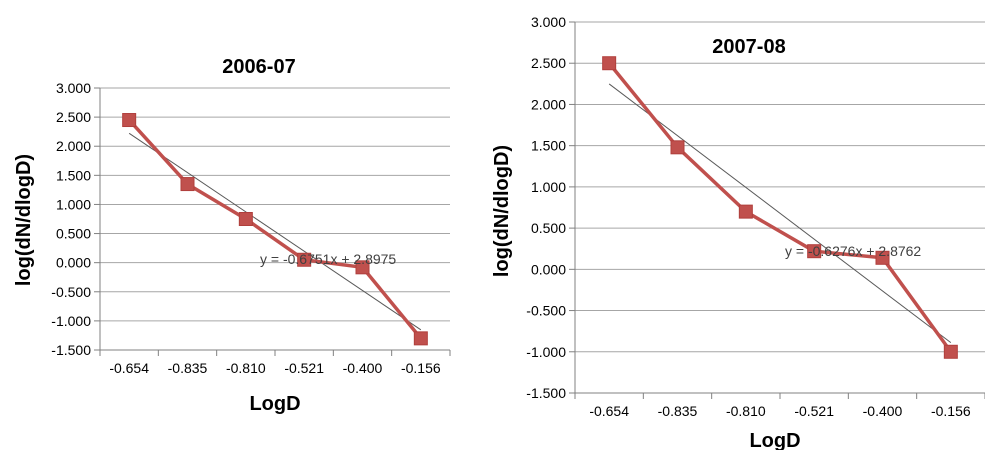 This screenshot has height=450, width=985. Describe the element at coordinates (853, 251) in the screenshot. I see `trendline-equation: y = -0.6276x + 2.8762` at that location.